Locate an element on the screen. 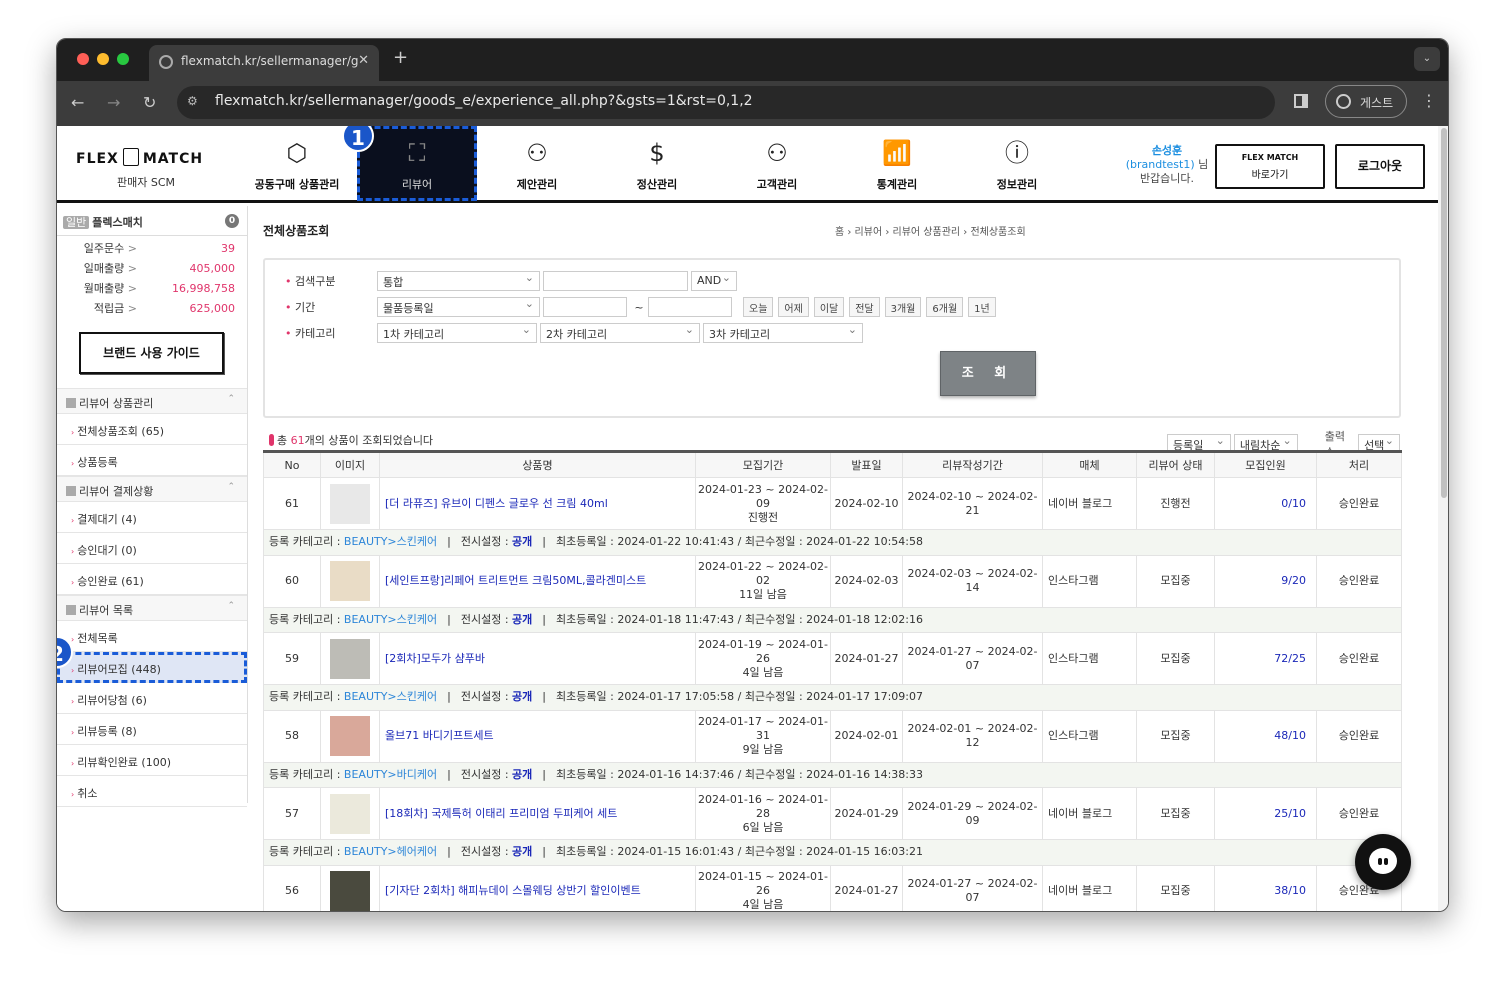 This screenshot has width=1505, height=987. quick-date-button: 이달 is located at coordinates (829, 307).